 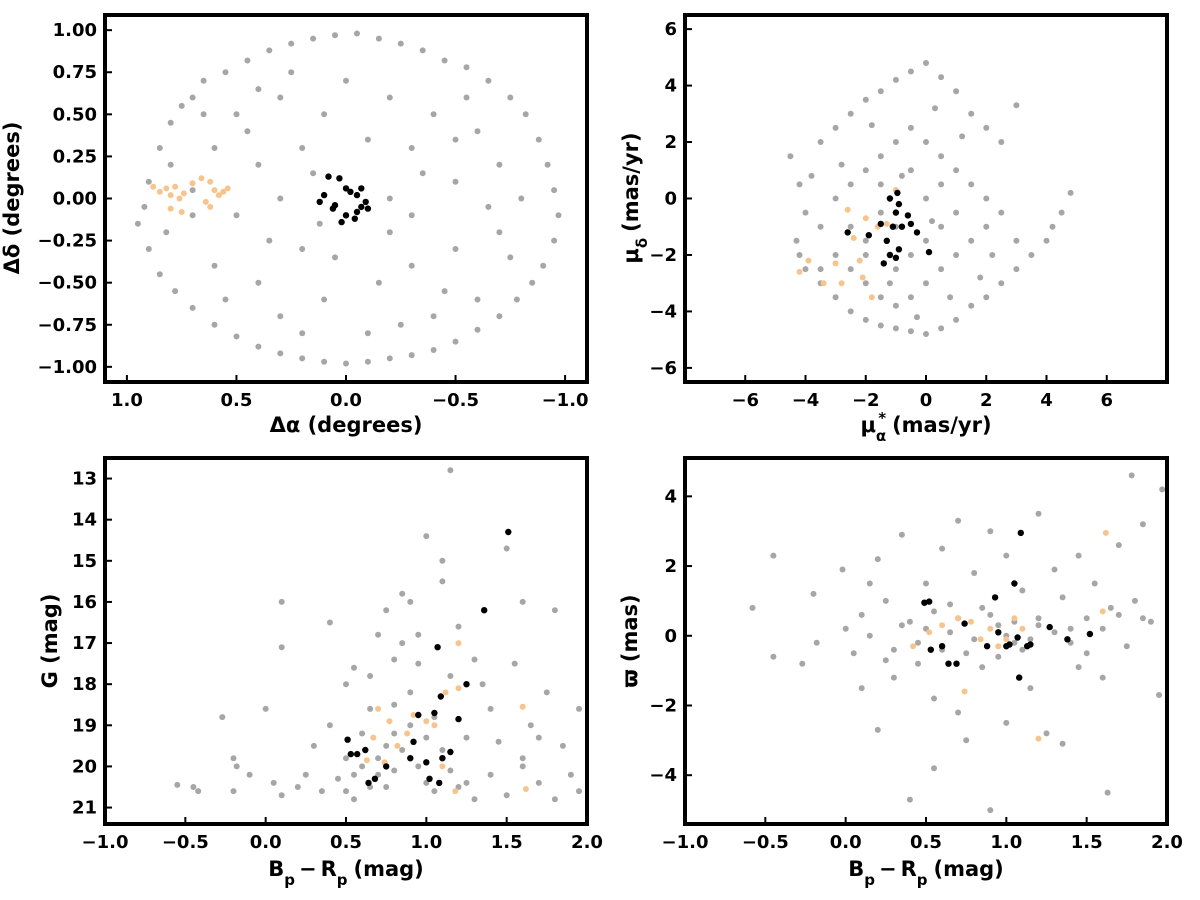 I want to click on sky-y-tick-label-3: 0.25, so click(x=75, y=156).